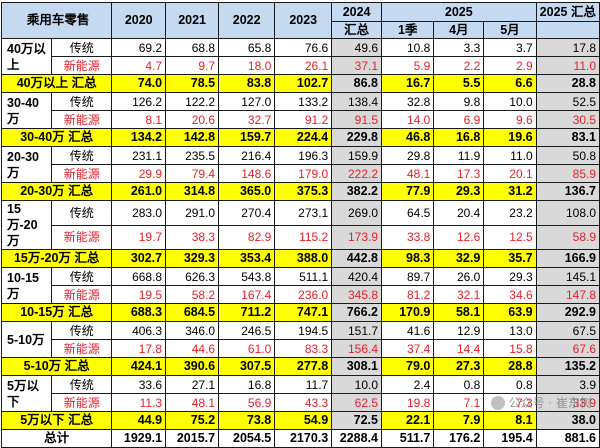  I want to click on header-q1: 1季, so click(407, 30).